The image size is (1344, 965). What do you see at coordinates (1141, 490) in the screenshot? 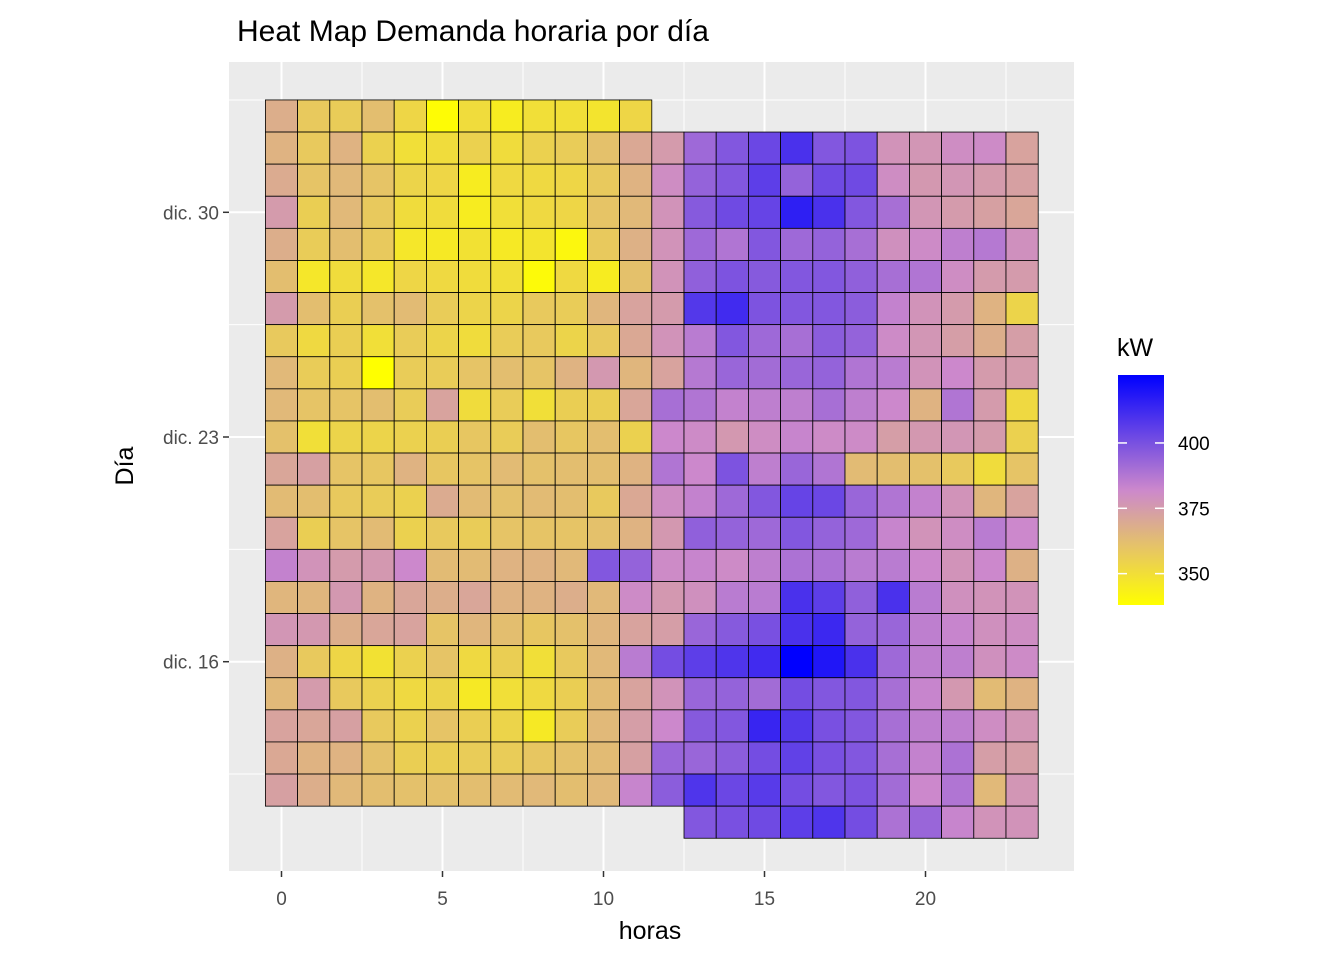
I see `legend-colorbar` at bounding box center [1141, 490].